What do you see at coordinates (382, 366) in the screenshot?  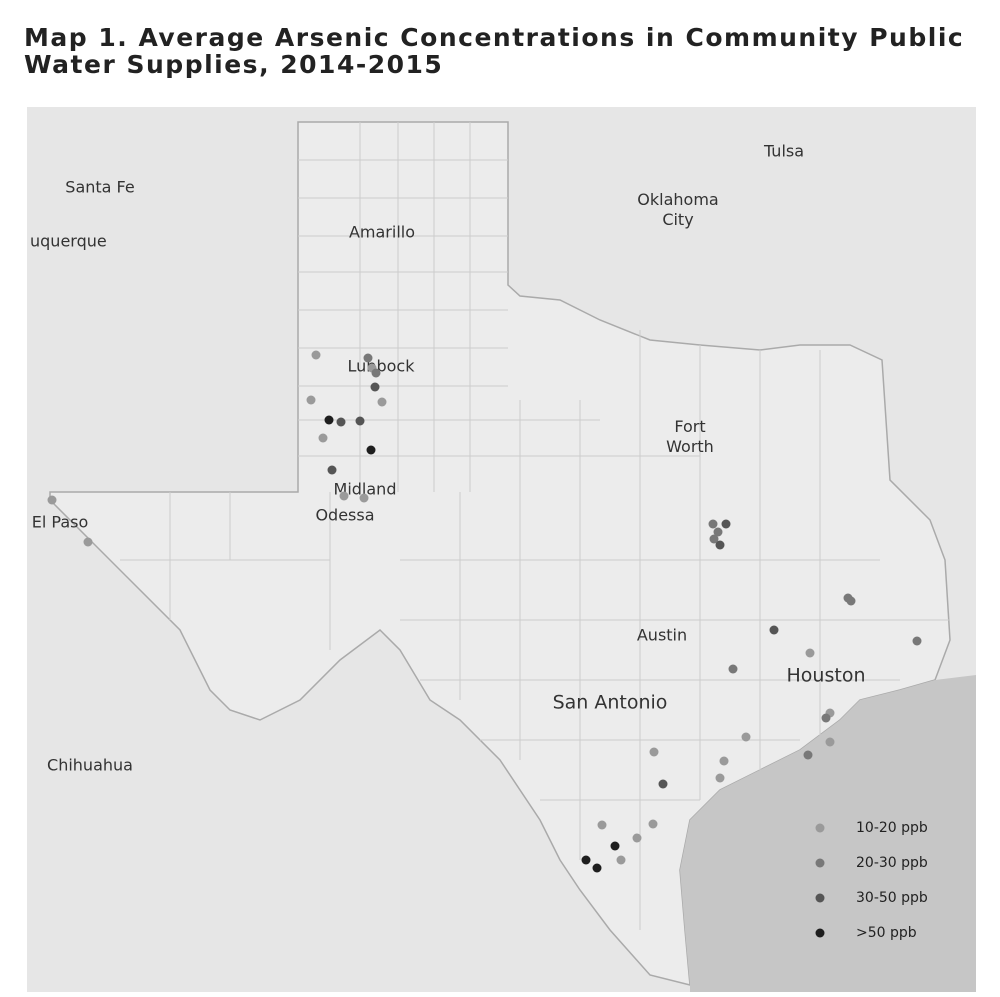 I see `city-label: Lubbock` at bounding box center [382, 366].